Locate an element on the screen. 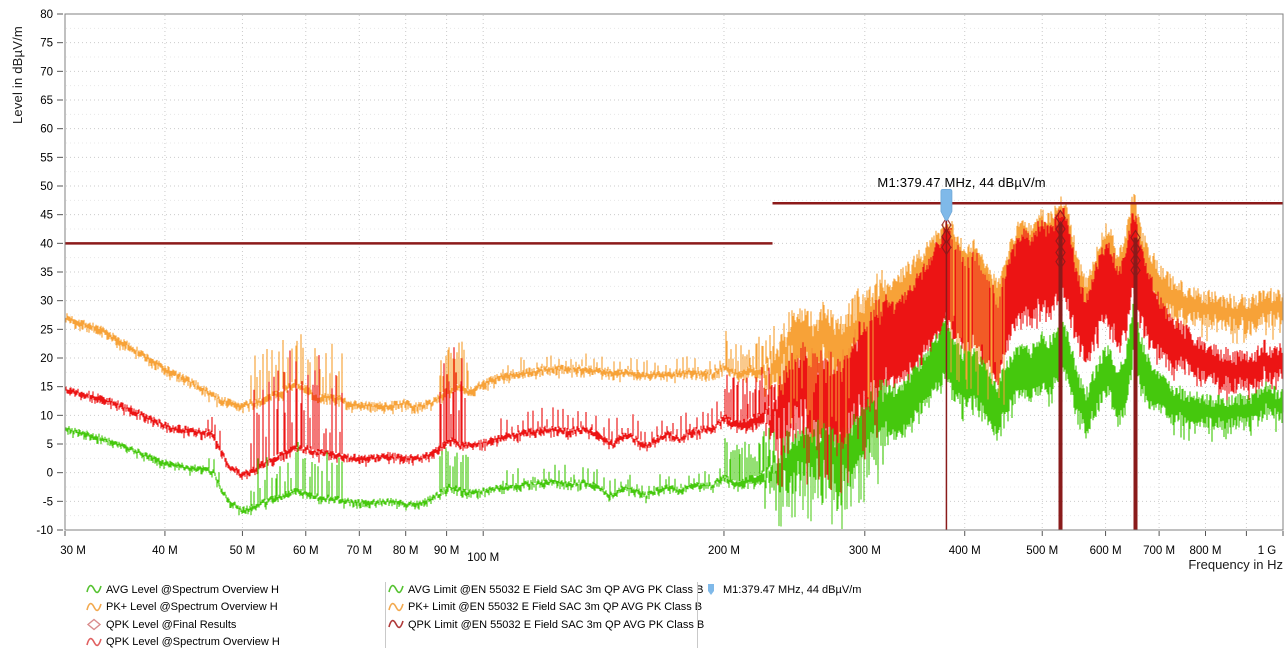 This screenshot has height=656, width=1288. legend-item-label: M1:379.47 MHz, 44 dBµV/m is located at coordinates (792, 589).